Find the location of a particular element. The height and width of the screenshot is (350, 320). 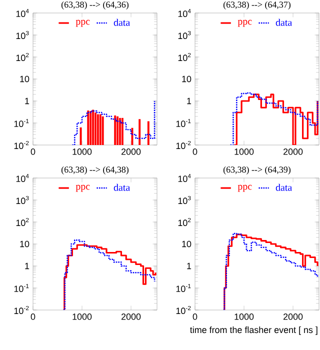

chart-title: (63,38) --> (64,36) is located at coordinates (94, 5).